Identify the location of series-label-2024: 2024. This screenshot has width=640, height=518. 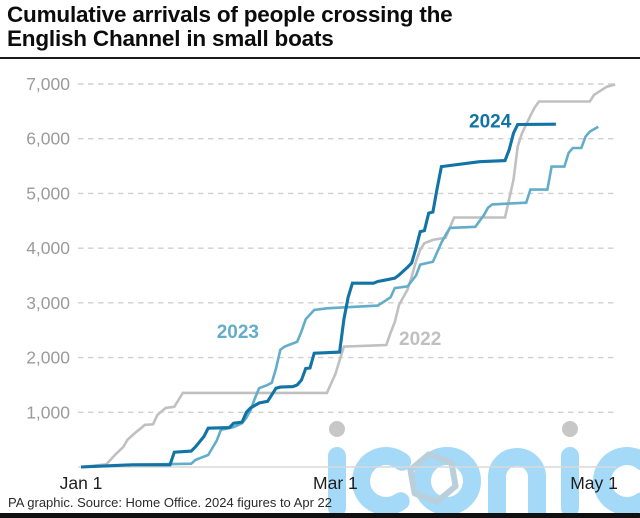
(490, 122).